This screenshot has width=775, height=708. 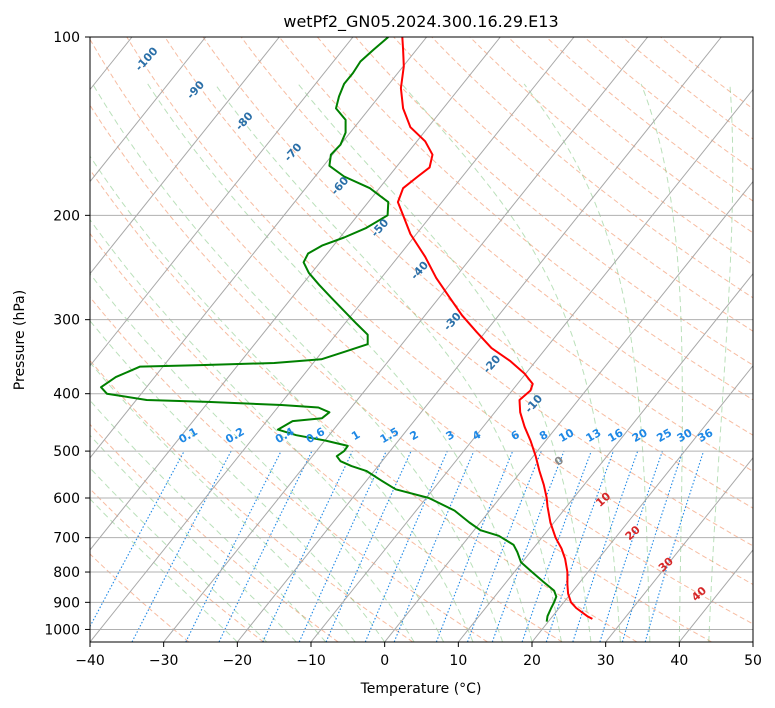 What do you see at coordinates (62, 630) in the screenshot?
I see `y-tick-label: 1000` at bounding box center [62, 630].